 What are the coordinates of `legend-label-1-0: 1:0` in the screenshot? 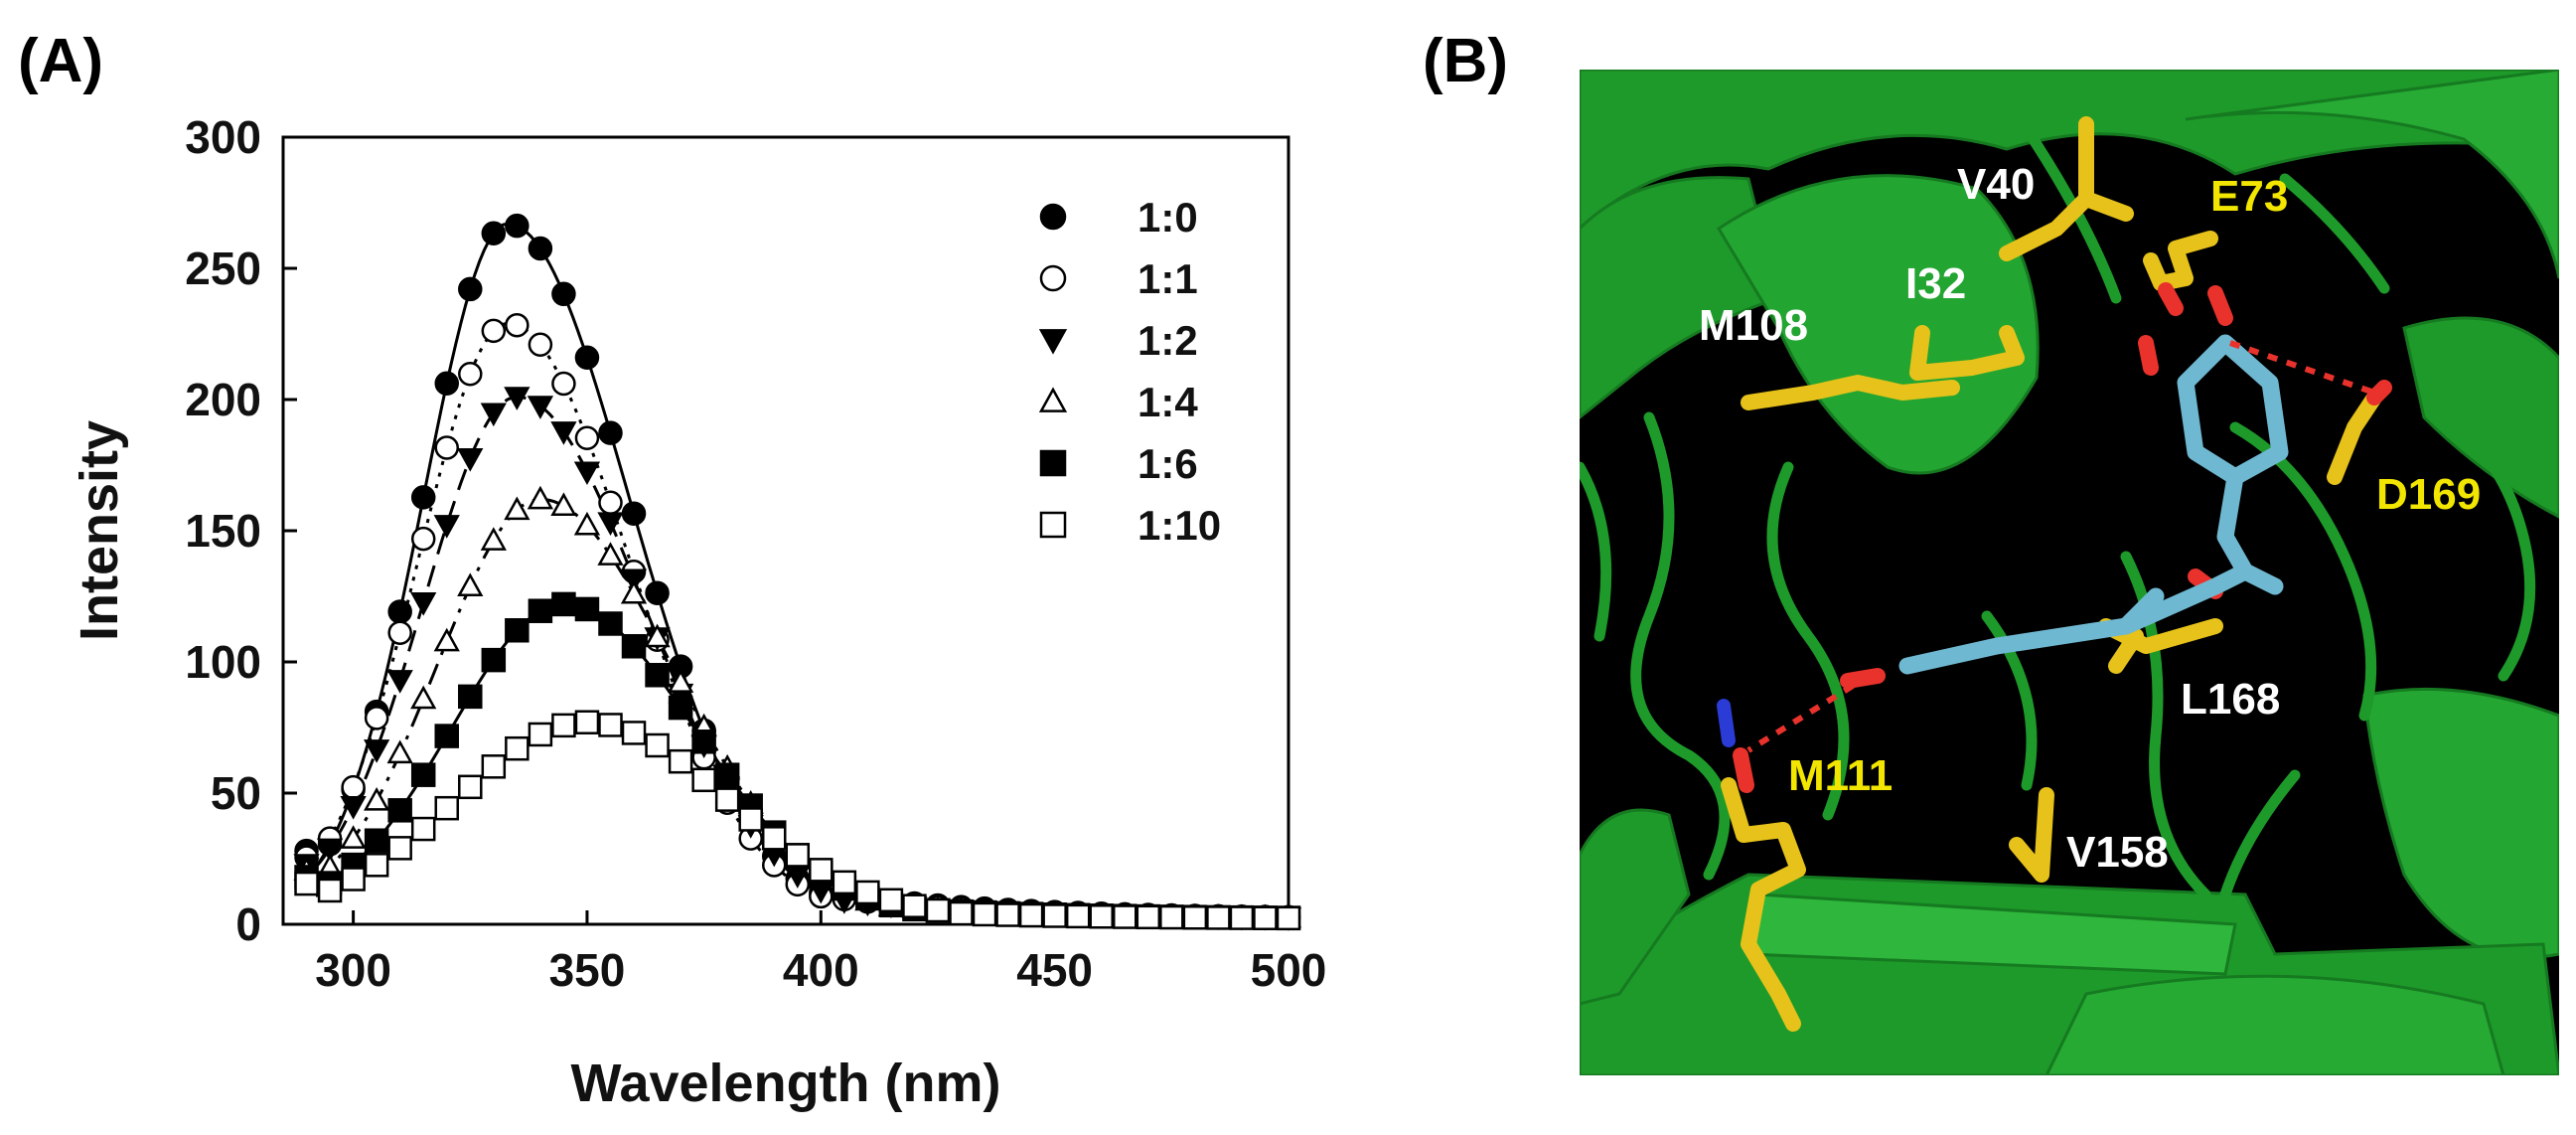 It's located at (1167, 217).